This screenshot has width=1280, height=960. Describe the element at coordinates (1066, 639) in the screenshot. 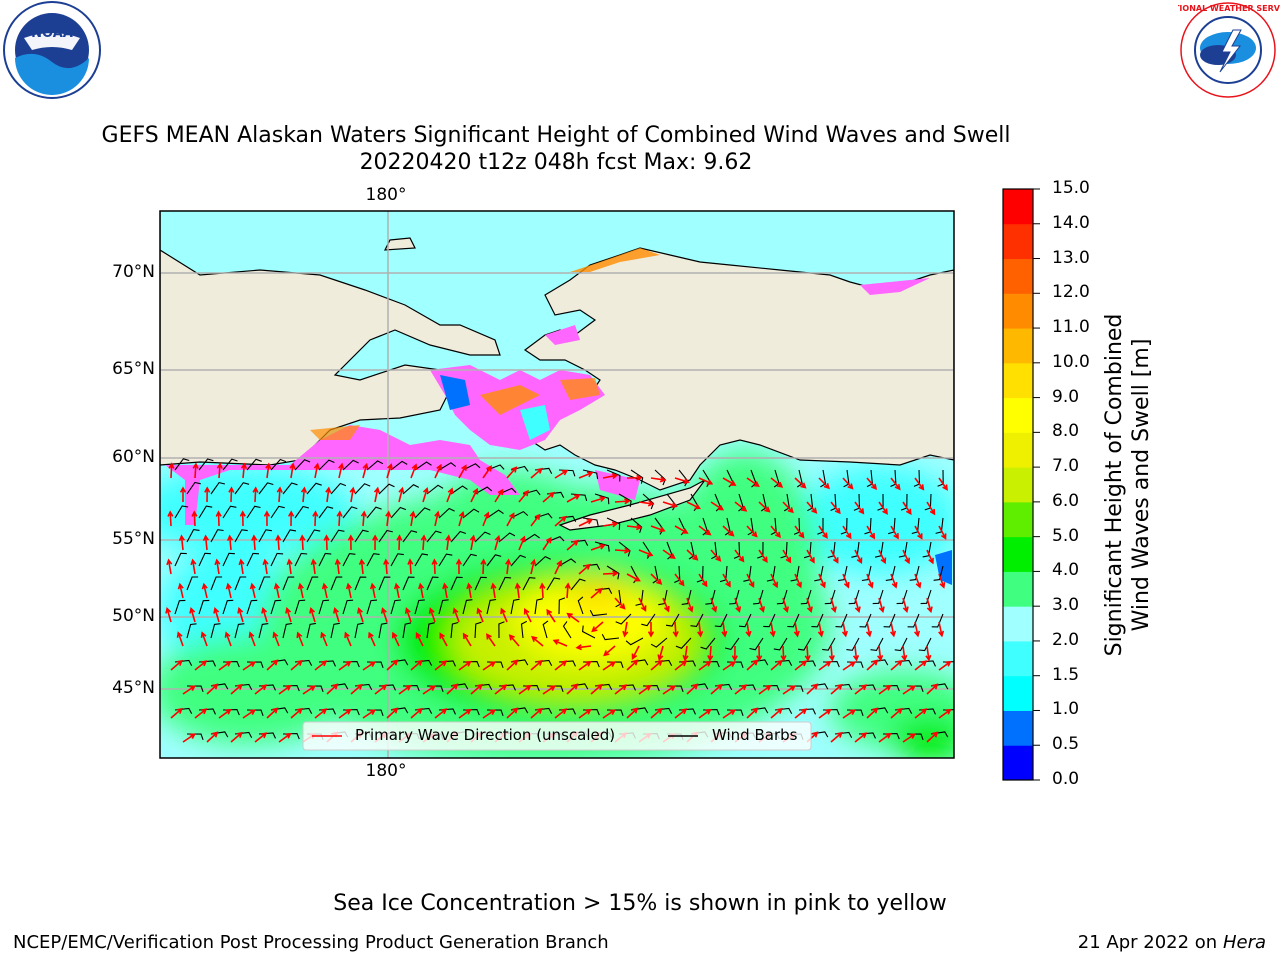

I see `colorbar-tick-label: 2.0` at that location.